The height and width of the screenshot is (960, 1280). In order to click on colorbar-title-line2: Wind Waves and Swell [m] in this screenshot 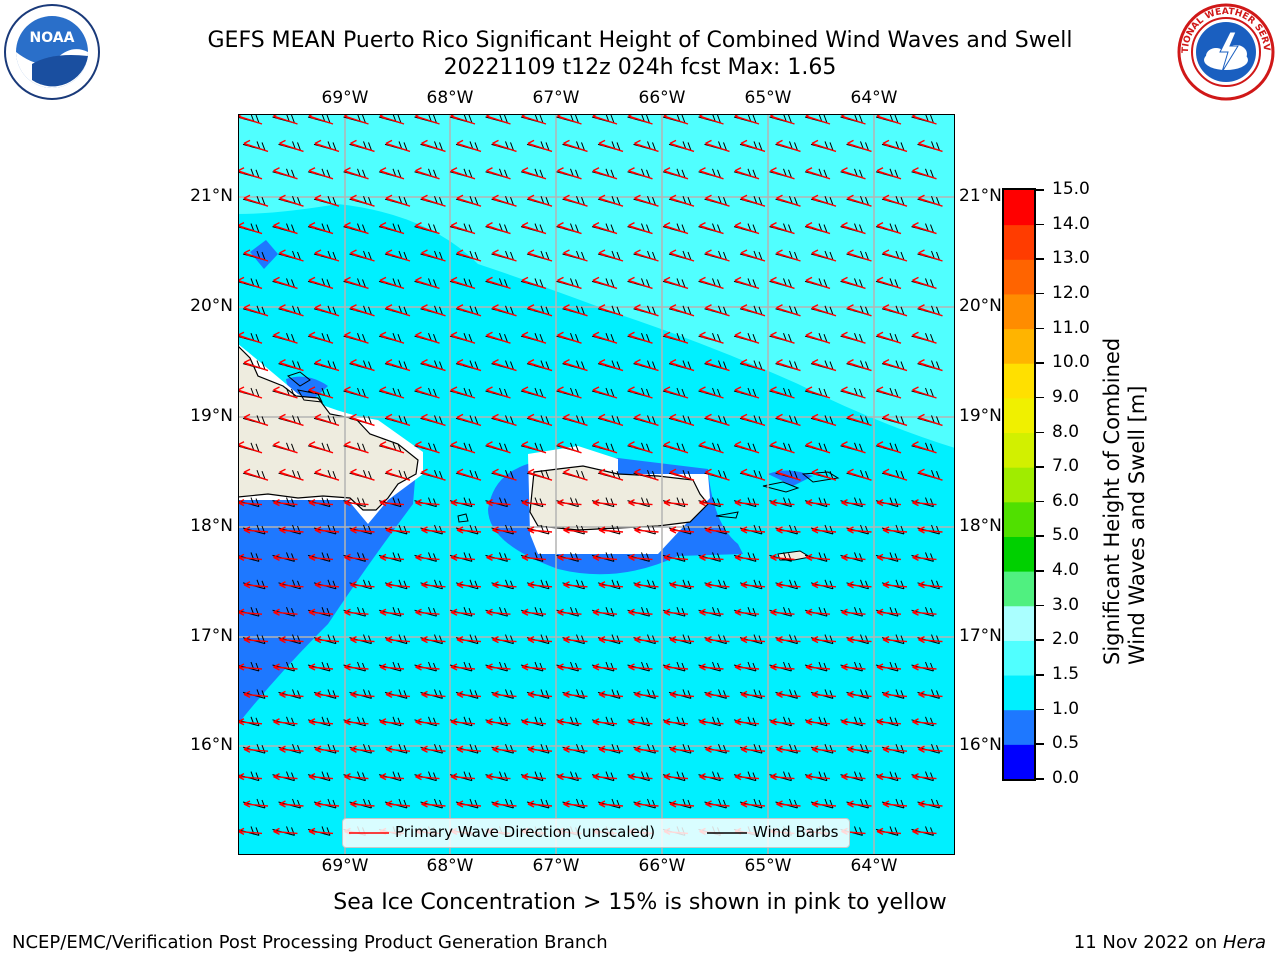, I will do `click(1137, 525)`.